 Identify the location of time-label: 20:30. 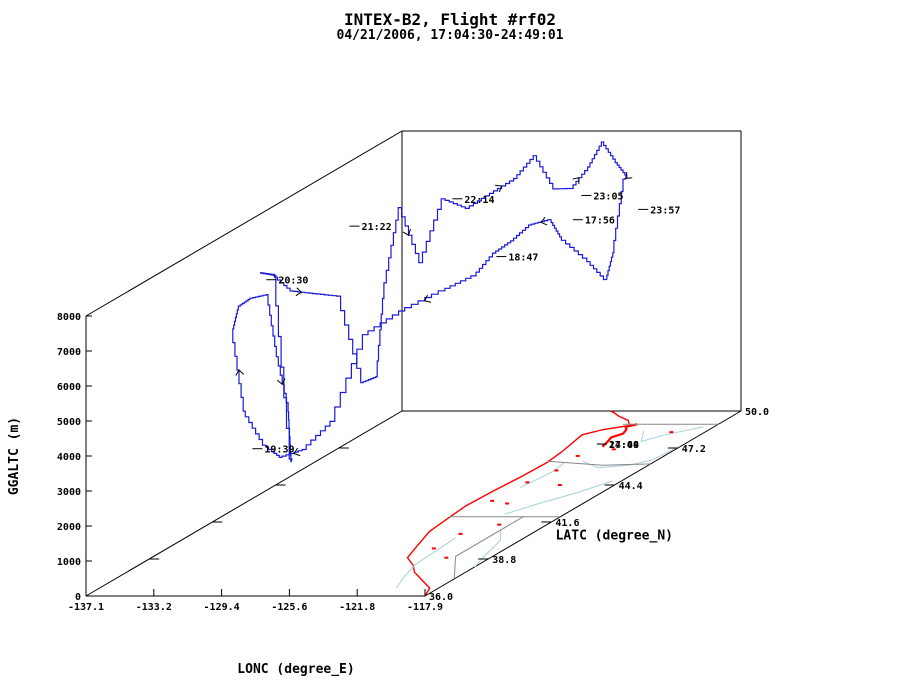
(293, 281).